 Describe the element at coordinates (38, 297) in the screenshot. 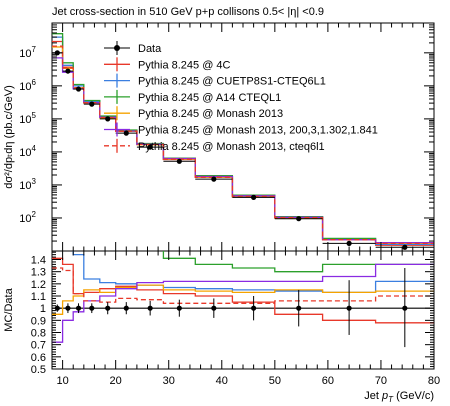

I see `ratio-y-tick-label: 1.1` at that location.